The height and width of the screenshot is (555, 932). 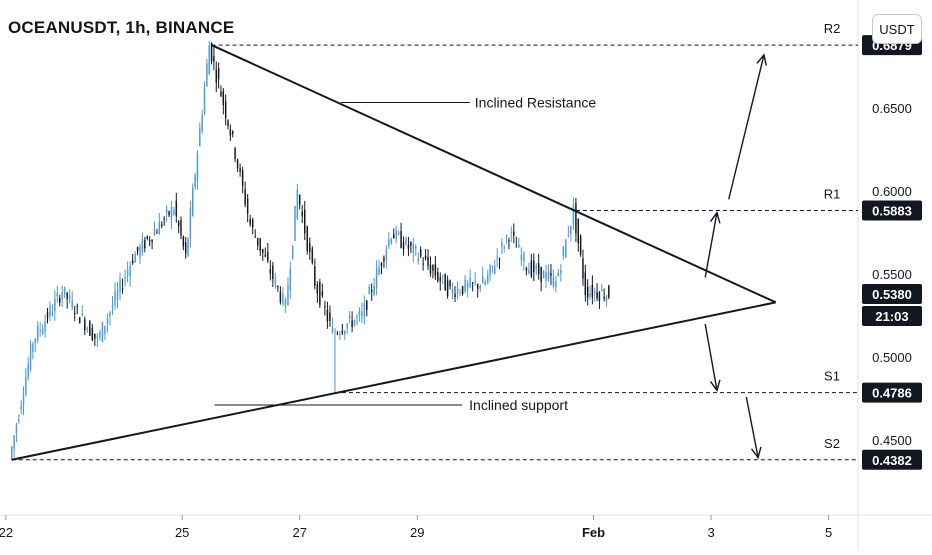 What do you see at coordinates (832, 28) in the screenshot?
I see `level-name-r2: R2` at bounding box center [832, 28].